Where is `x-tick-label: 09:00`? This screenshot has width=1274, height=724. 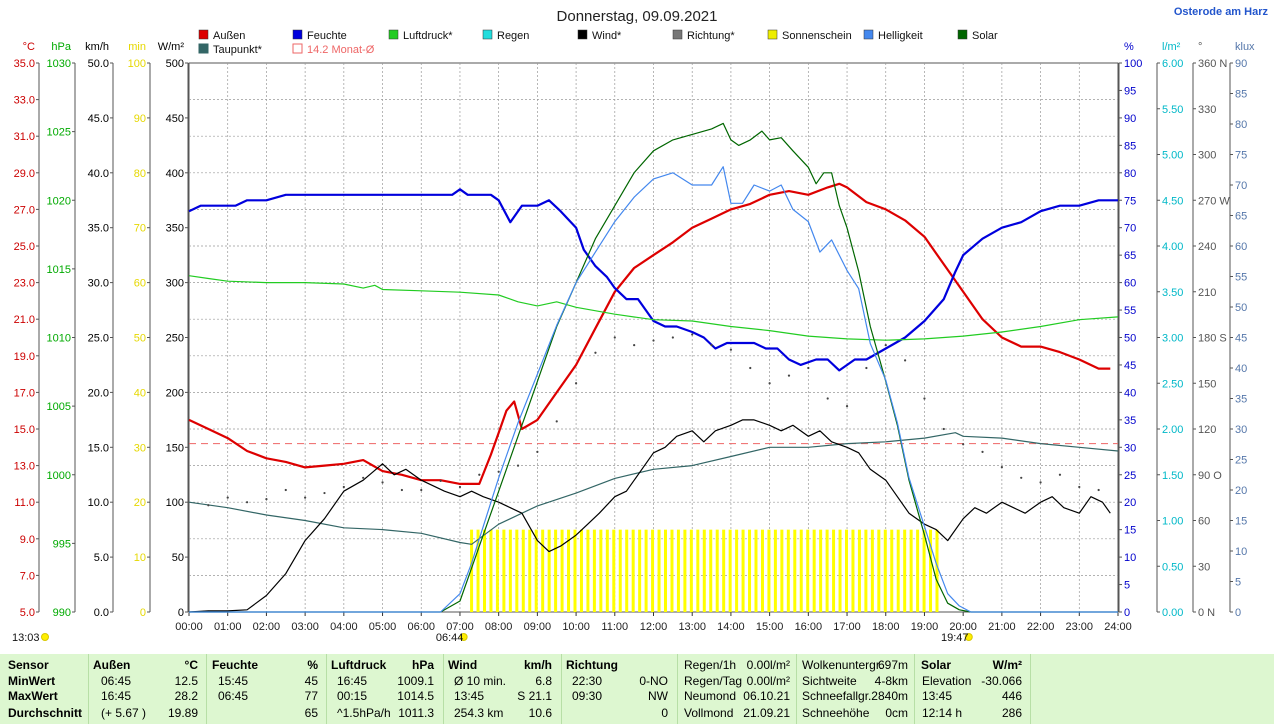 x-tick-label: 09:00 is located at coordinates (538, 627).